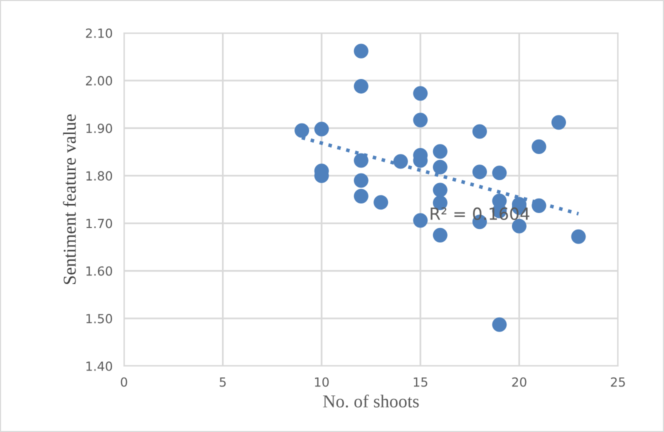  What do you see at coordinates (99, 366) in the screenshot?
I see `y-tick-label: 1.40` at bounding box center [99, 366].